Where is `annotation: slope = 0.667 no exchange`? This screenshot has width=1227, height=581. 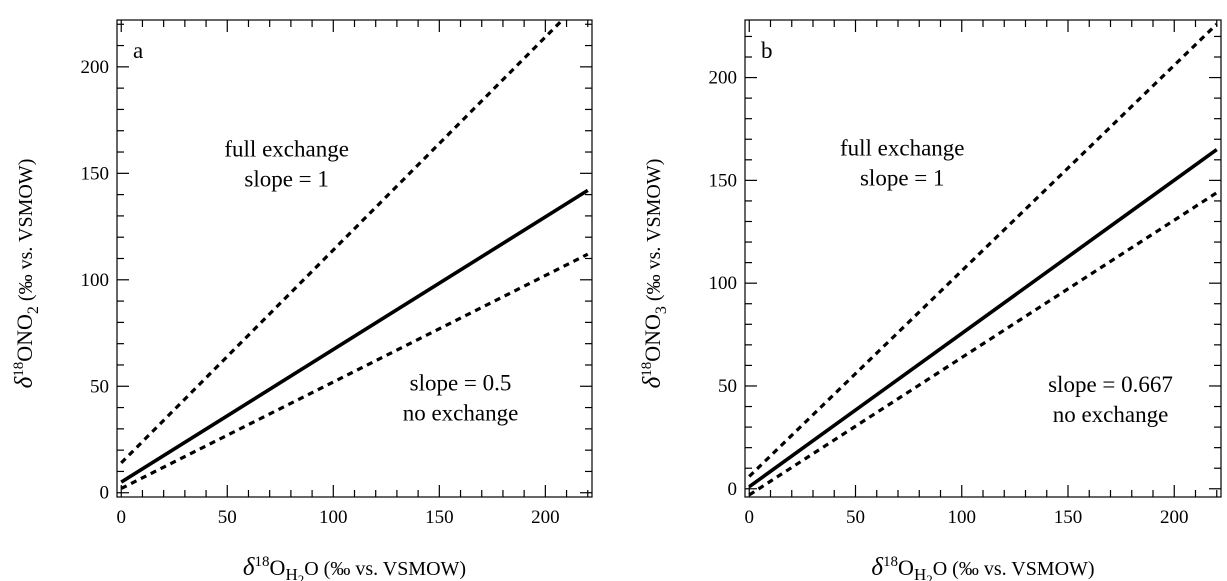 annotation: slope = 0.667 no exchange is located at coordinates (1110, 399).